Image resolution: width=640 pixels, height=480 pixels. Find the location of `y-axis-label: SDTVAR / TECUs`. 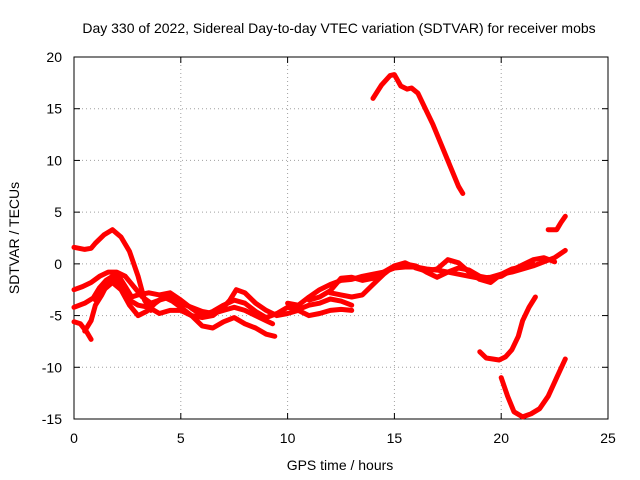

y-axis-label: SDTVAR / TECUs is located at coordinates (14, 238).